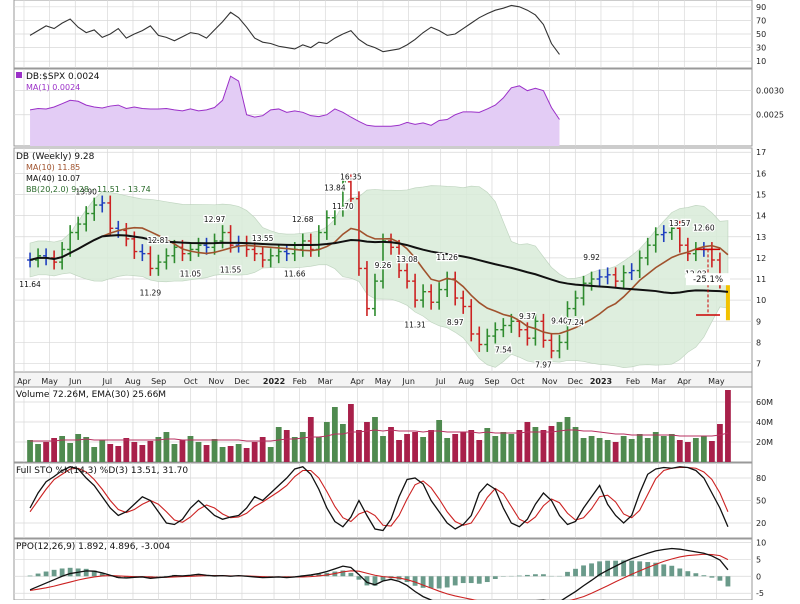 This screenshot has width=800, height=604. What do you see at coordinates (408, 381) in the screenshot?
I see `x-tick-label: Jun` at bounding box center [408, 381].